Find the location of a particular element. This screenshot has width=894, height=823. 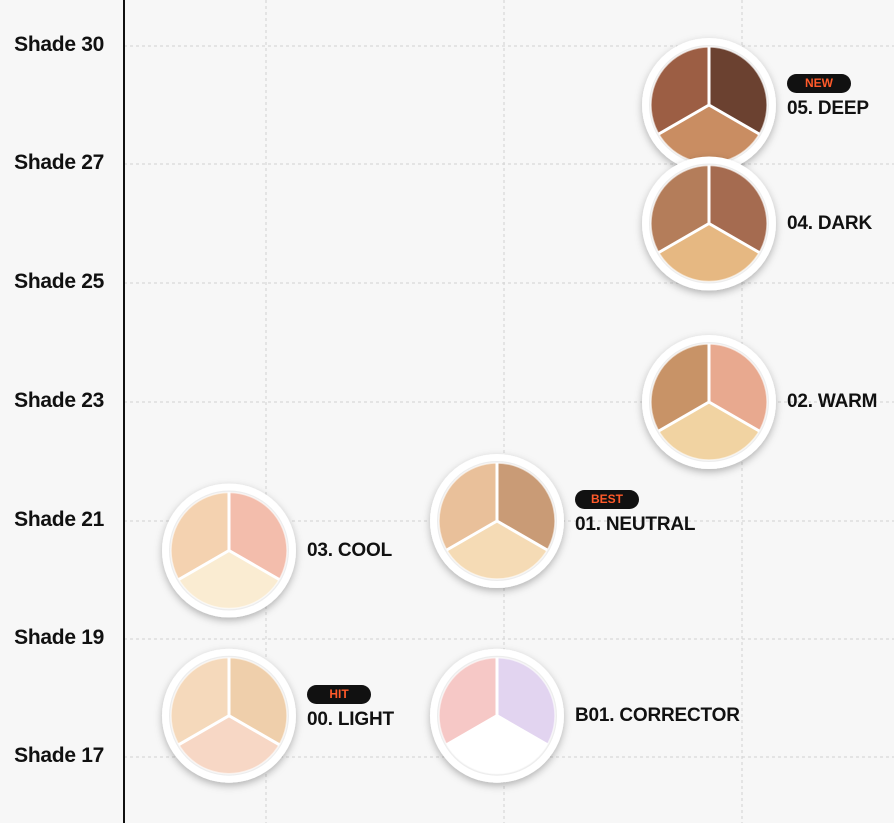

badge-hit: HIT is located at coordinates (339, 694).